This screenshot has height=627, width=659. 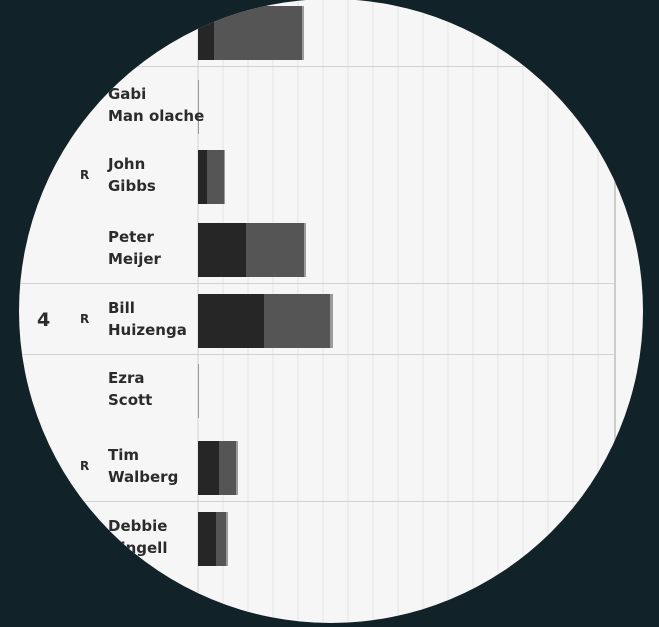 What do you see at coordinates (130, 389) in the screenshot?
I see `candidate-name: Ezra Scott` at bounding box center [130, 389].